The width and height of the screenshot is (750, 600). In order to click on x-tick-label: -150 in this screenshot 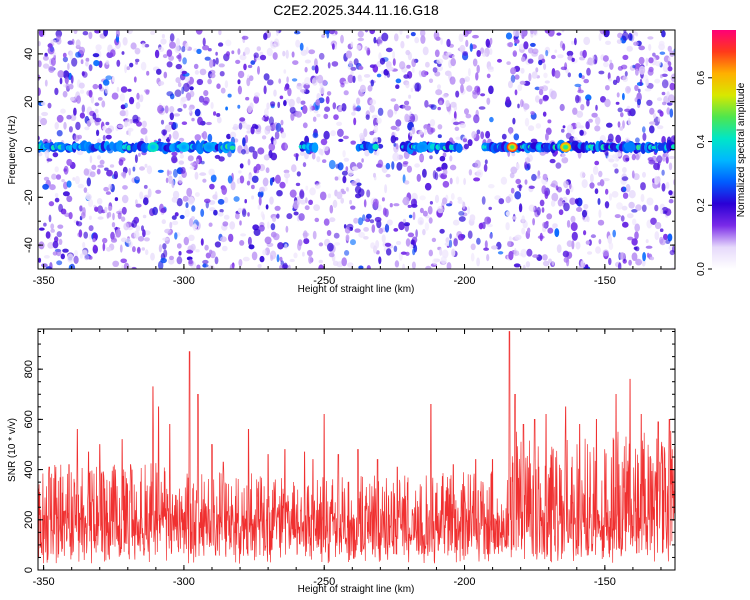, I will do `click(605, 582)`.